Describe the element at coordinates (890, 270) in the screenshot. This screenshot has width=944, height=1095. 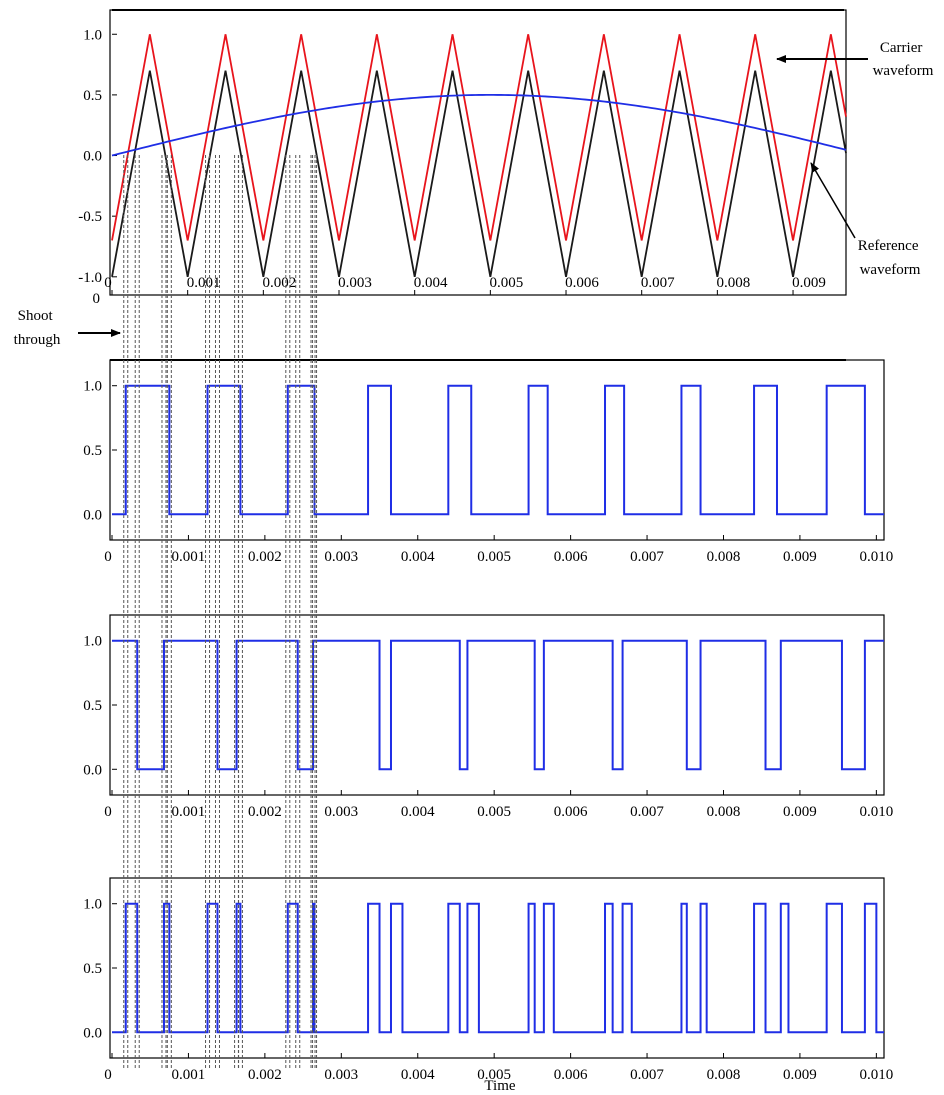
I see `reference-label-line-2: waveform` at that location.